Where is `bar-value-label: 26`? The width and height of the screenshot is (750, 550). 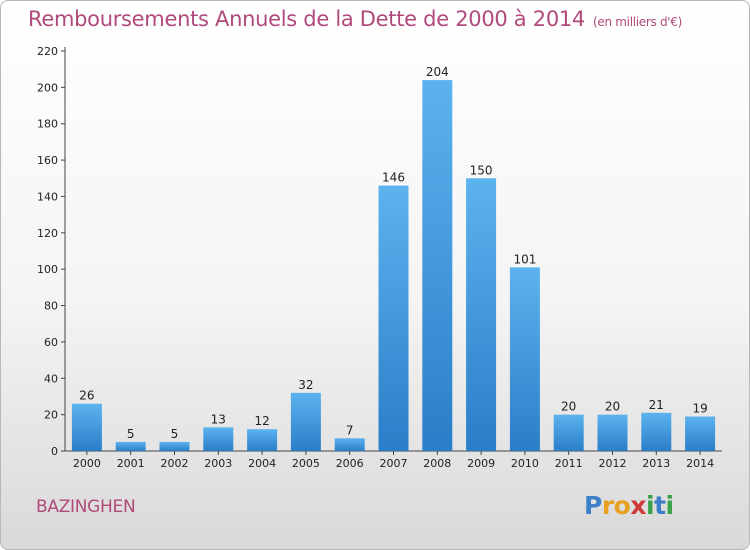
bar-value-label: 26 is located at coordinates (86, 396).